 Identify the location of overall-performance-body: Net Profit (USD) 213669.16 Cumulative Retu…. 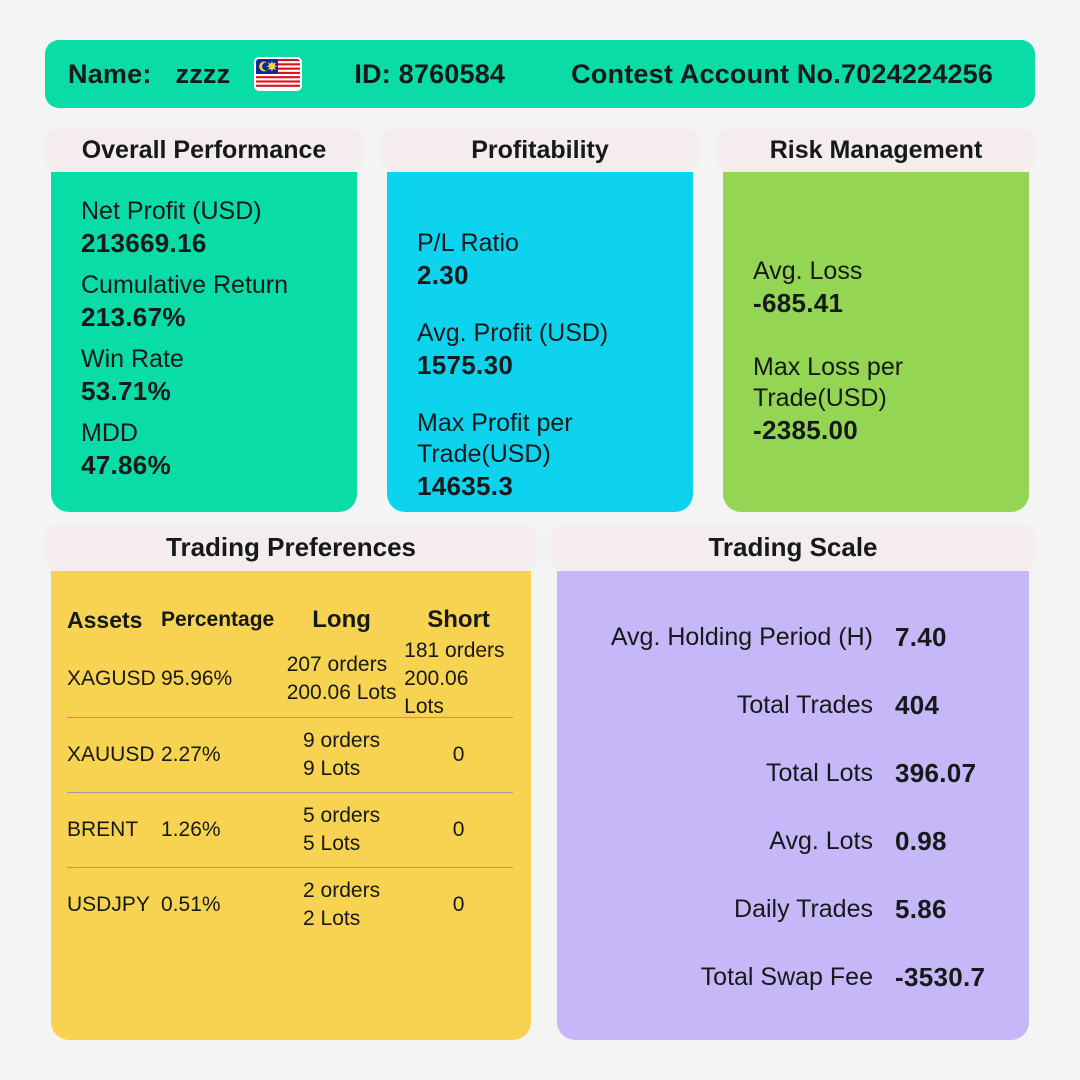
(204, 342).